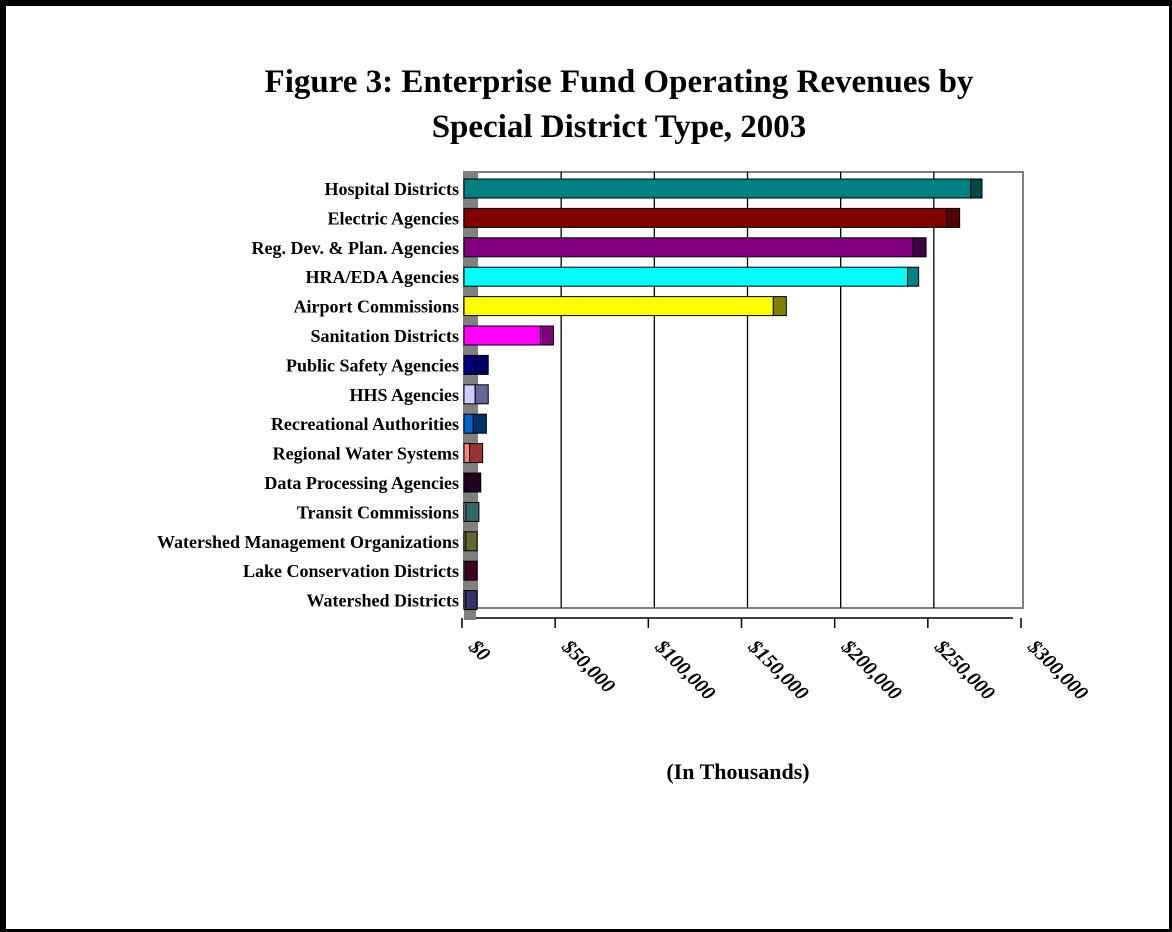 The image size is (1172, 932). Describe the element at coordinates (372, 365) in the screenshot. I see `category-label: Public Safety Agencies` at that location.